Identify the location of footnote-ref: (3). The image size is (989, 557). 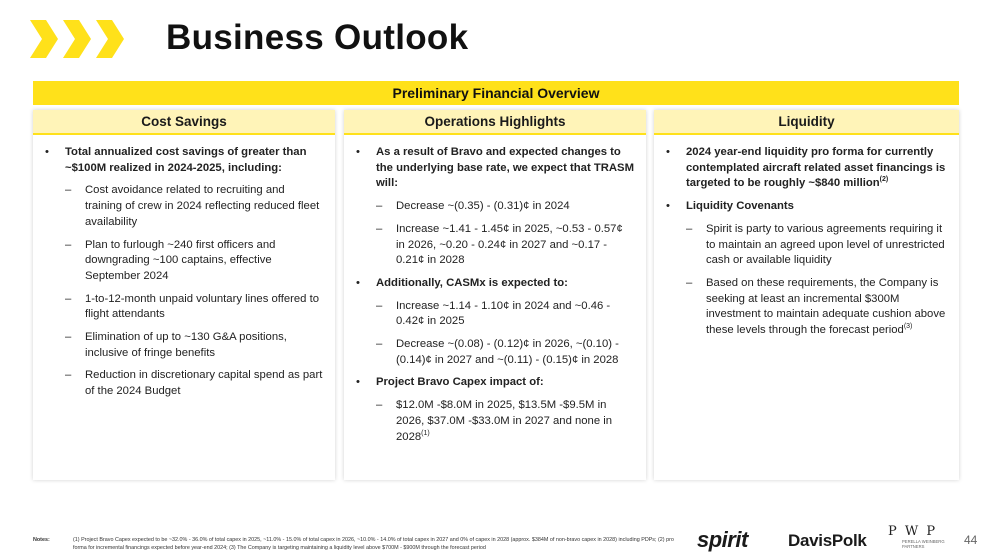
(908, 327).